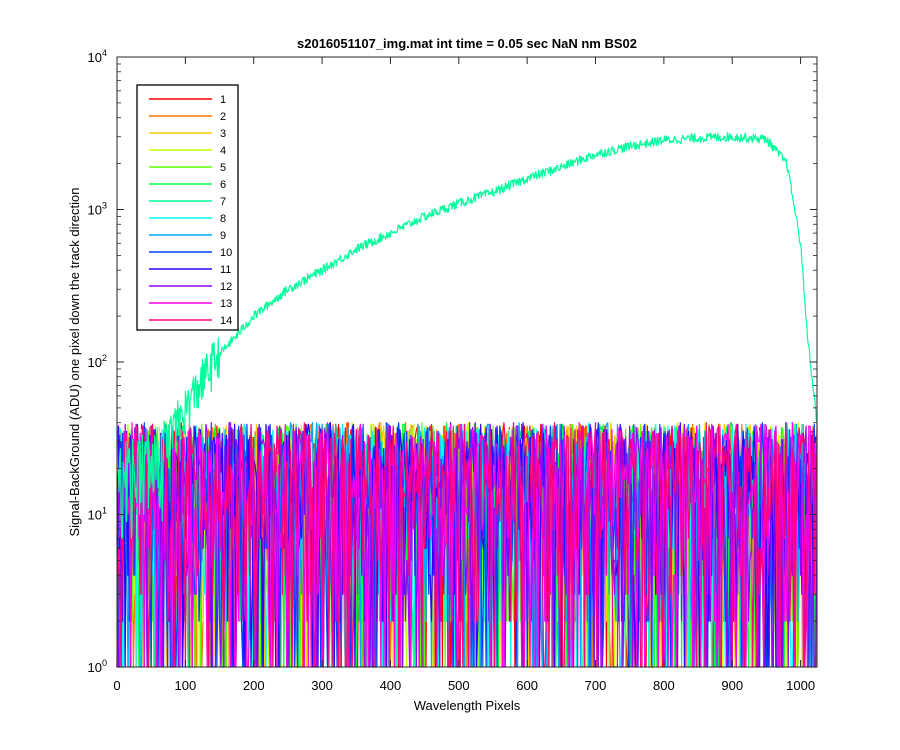 The width and height of the screenshot is (900, 750). What do you see at coordinates (226, 321) in the screenshot?
I see `legend-label: 14` at bounding box center [226, 321].